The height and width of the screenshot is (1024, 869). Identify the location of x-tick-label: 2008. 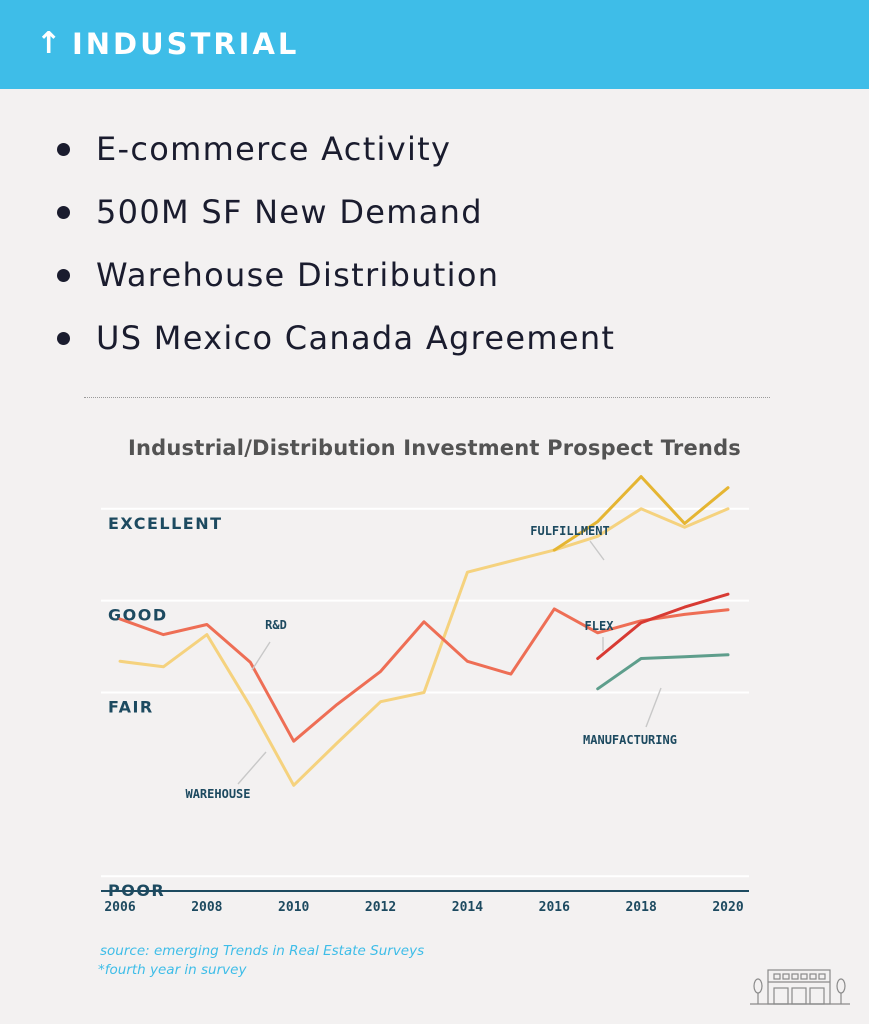
(206, 907).